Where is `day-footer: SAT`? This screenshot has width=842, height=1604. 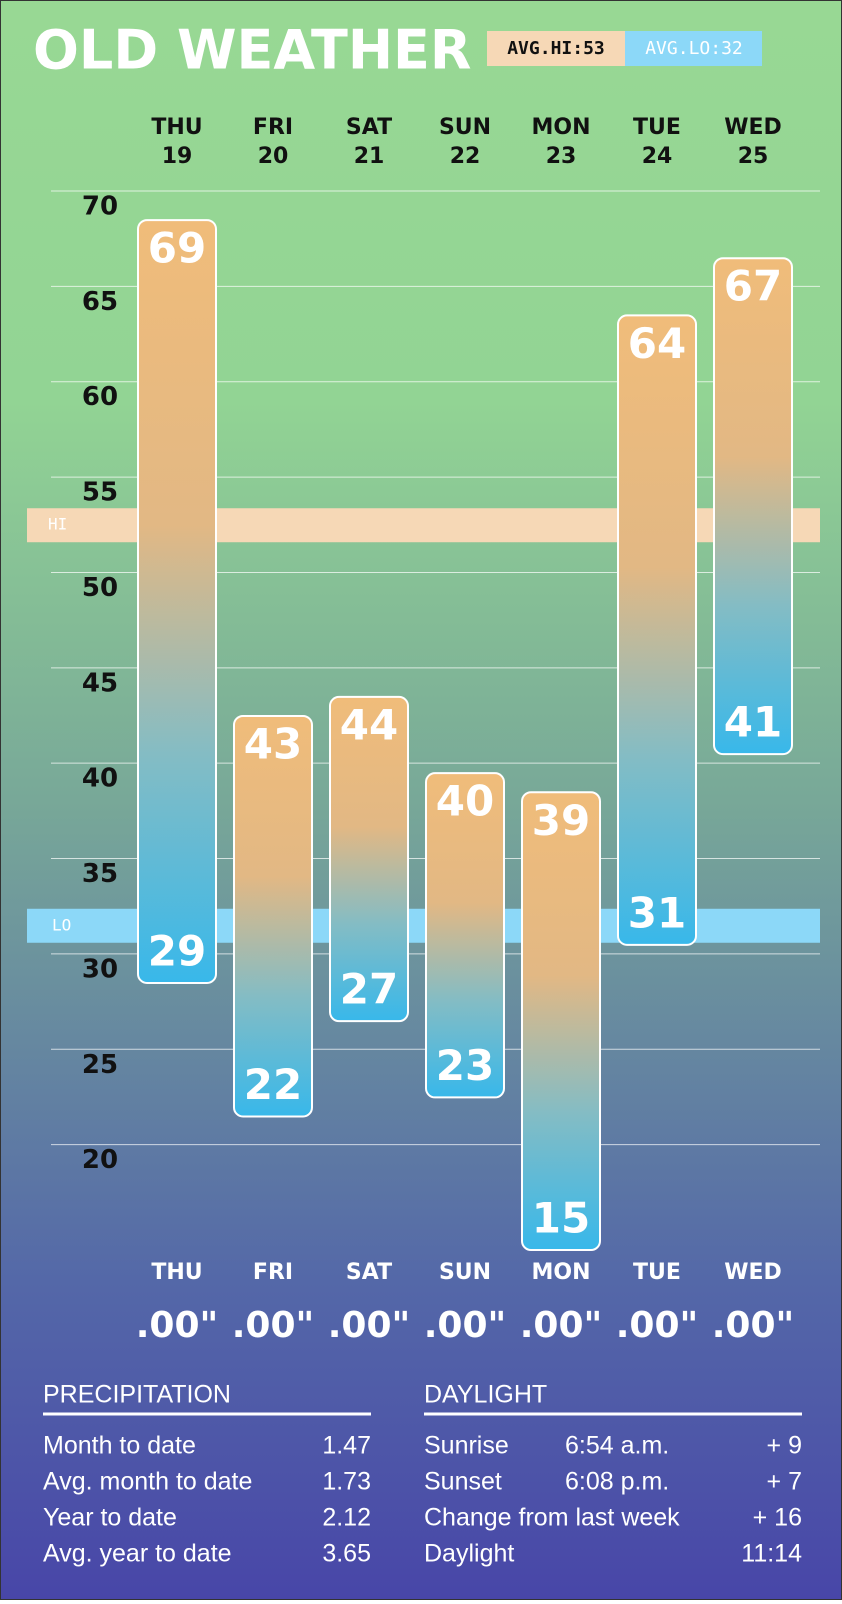 day-footer: SAT is located at coordinates (369, 1272).